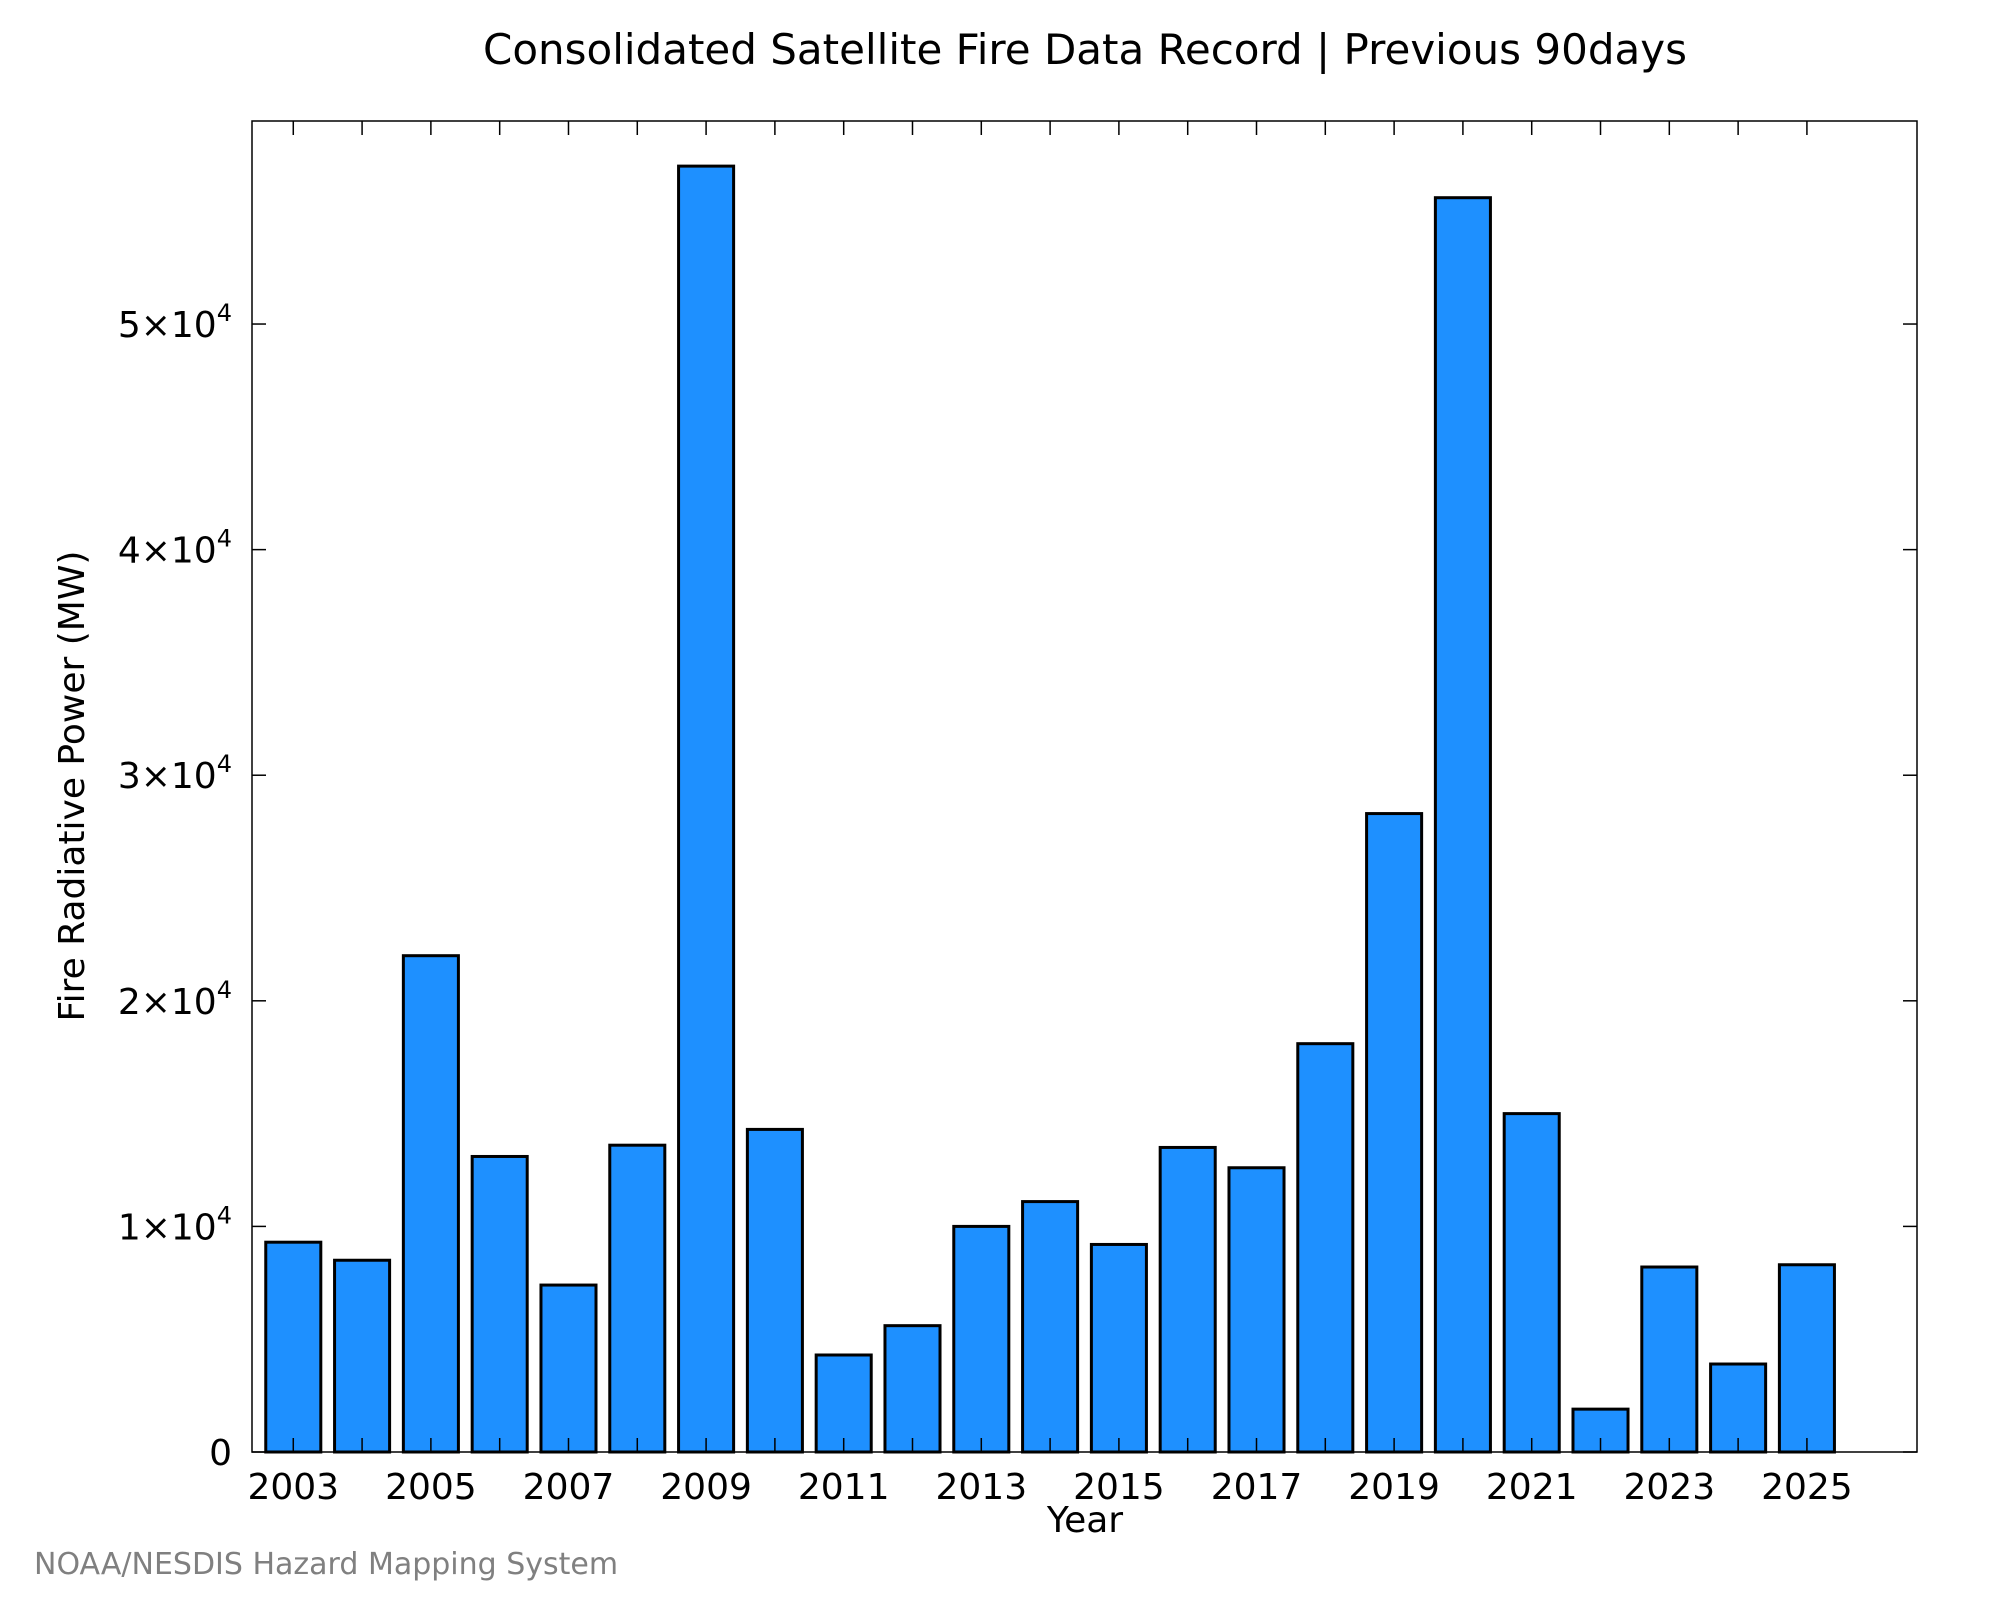 The height and width of the screenshot is (1600, 2000). What do you see at coordinates (568, 1368) in the screenshot?
I see `bar-2007` at bounding box center [568, 1368].